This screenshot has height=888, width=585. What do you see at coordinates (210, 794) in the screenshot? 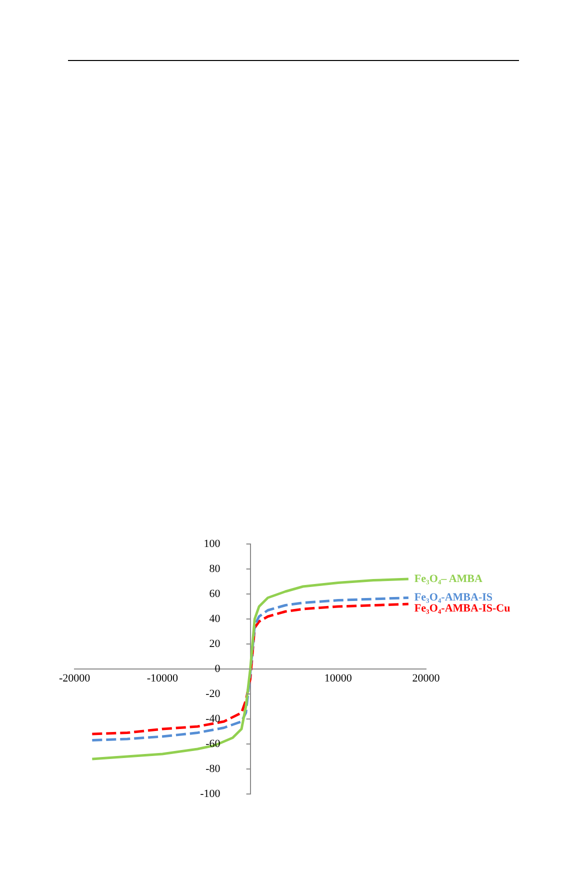
I see `y-tick-label: -100` at bounding box center [210, 794].